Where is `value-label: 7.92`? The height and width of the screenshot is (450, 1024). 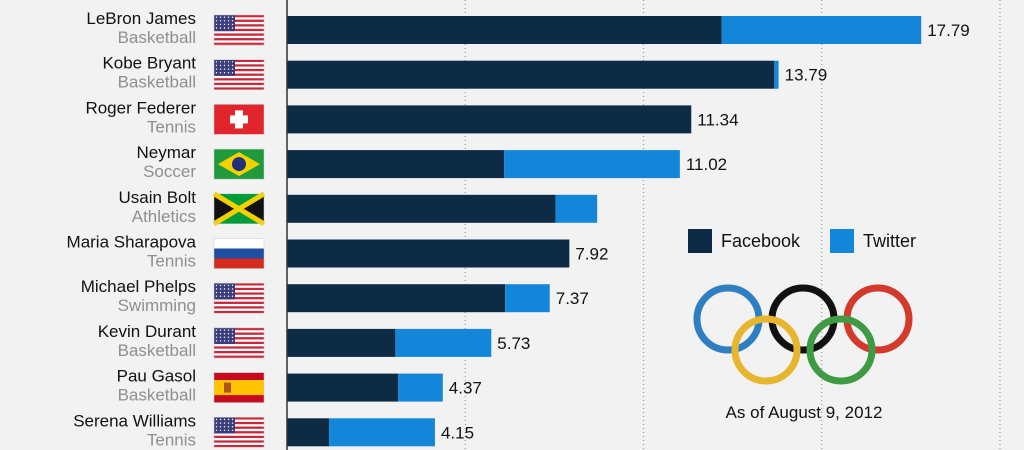 value-label: 7.92 is located at coordinates (591, 254).